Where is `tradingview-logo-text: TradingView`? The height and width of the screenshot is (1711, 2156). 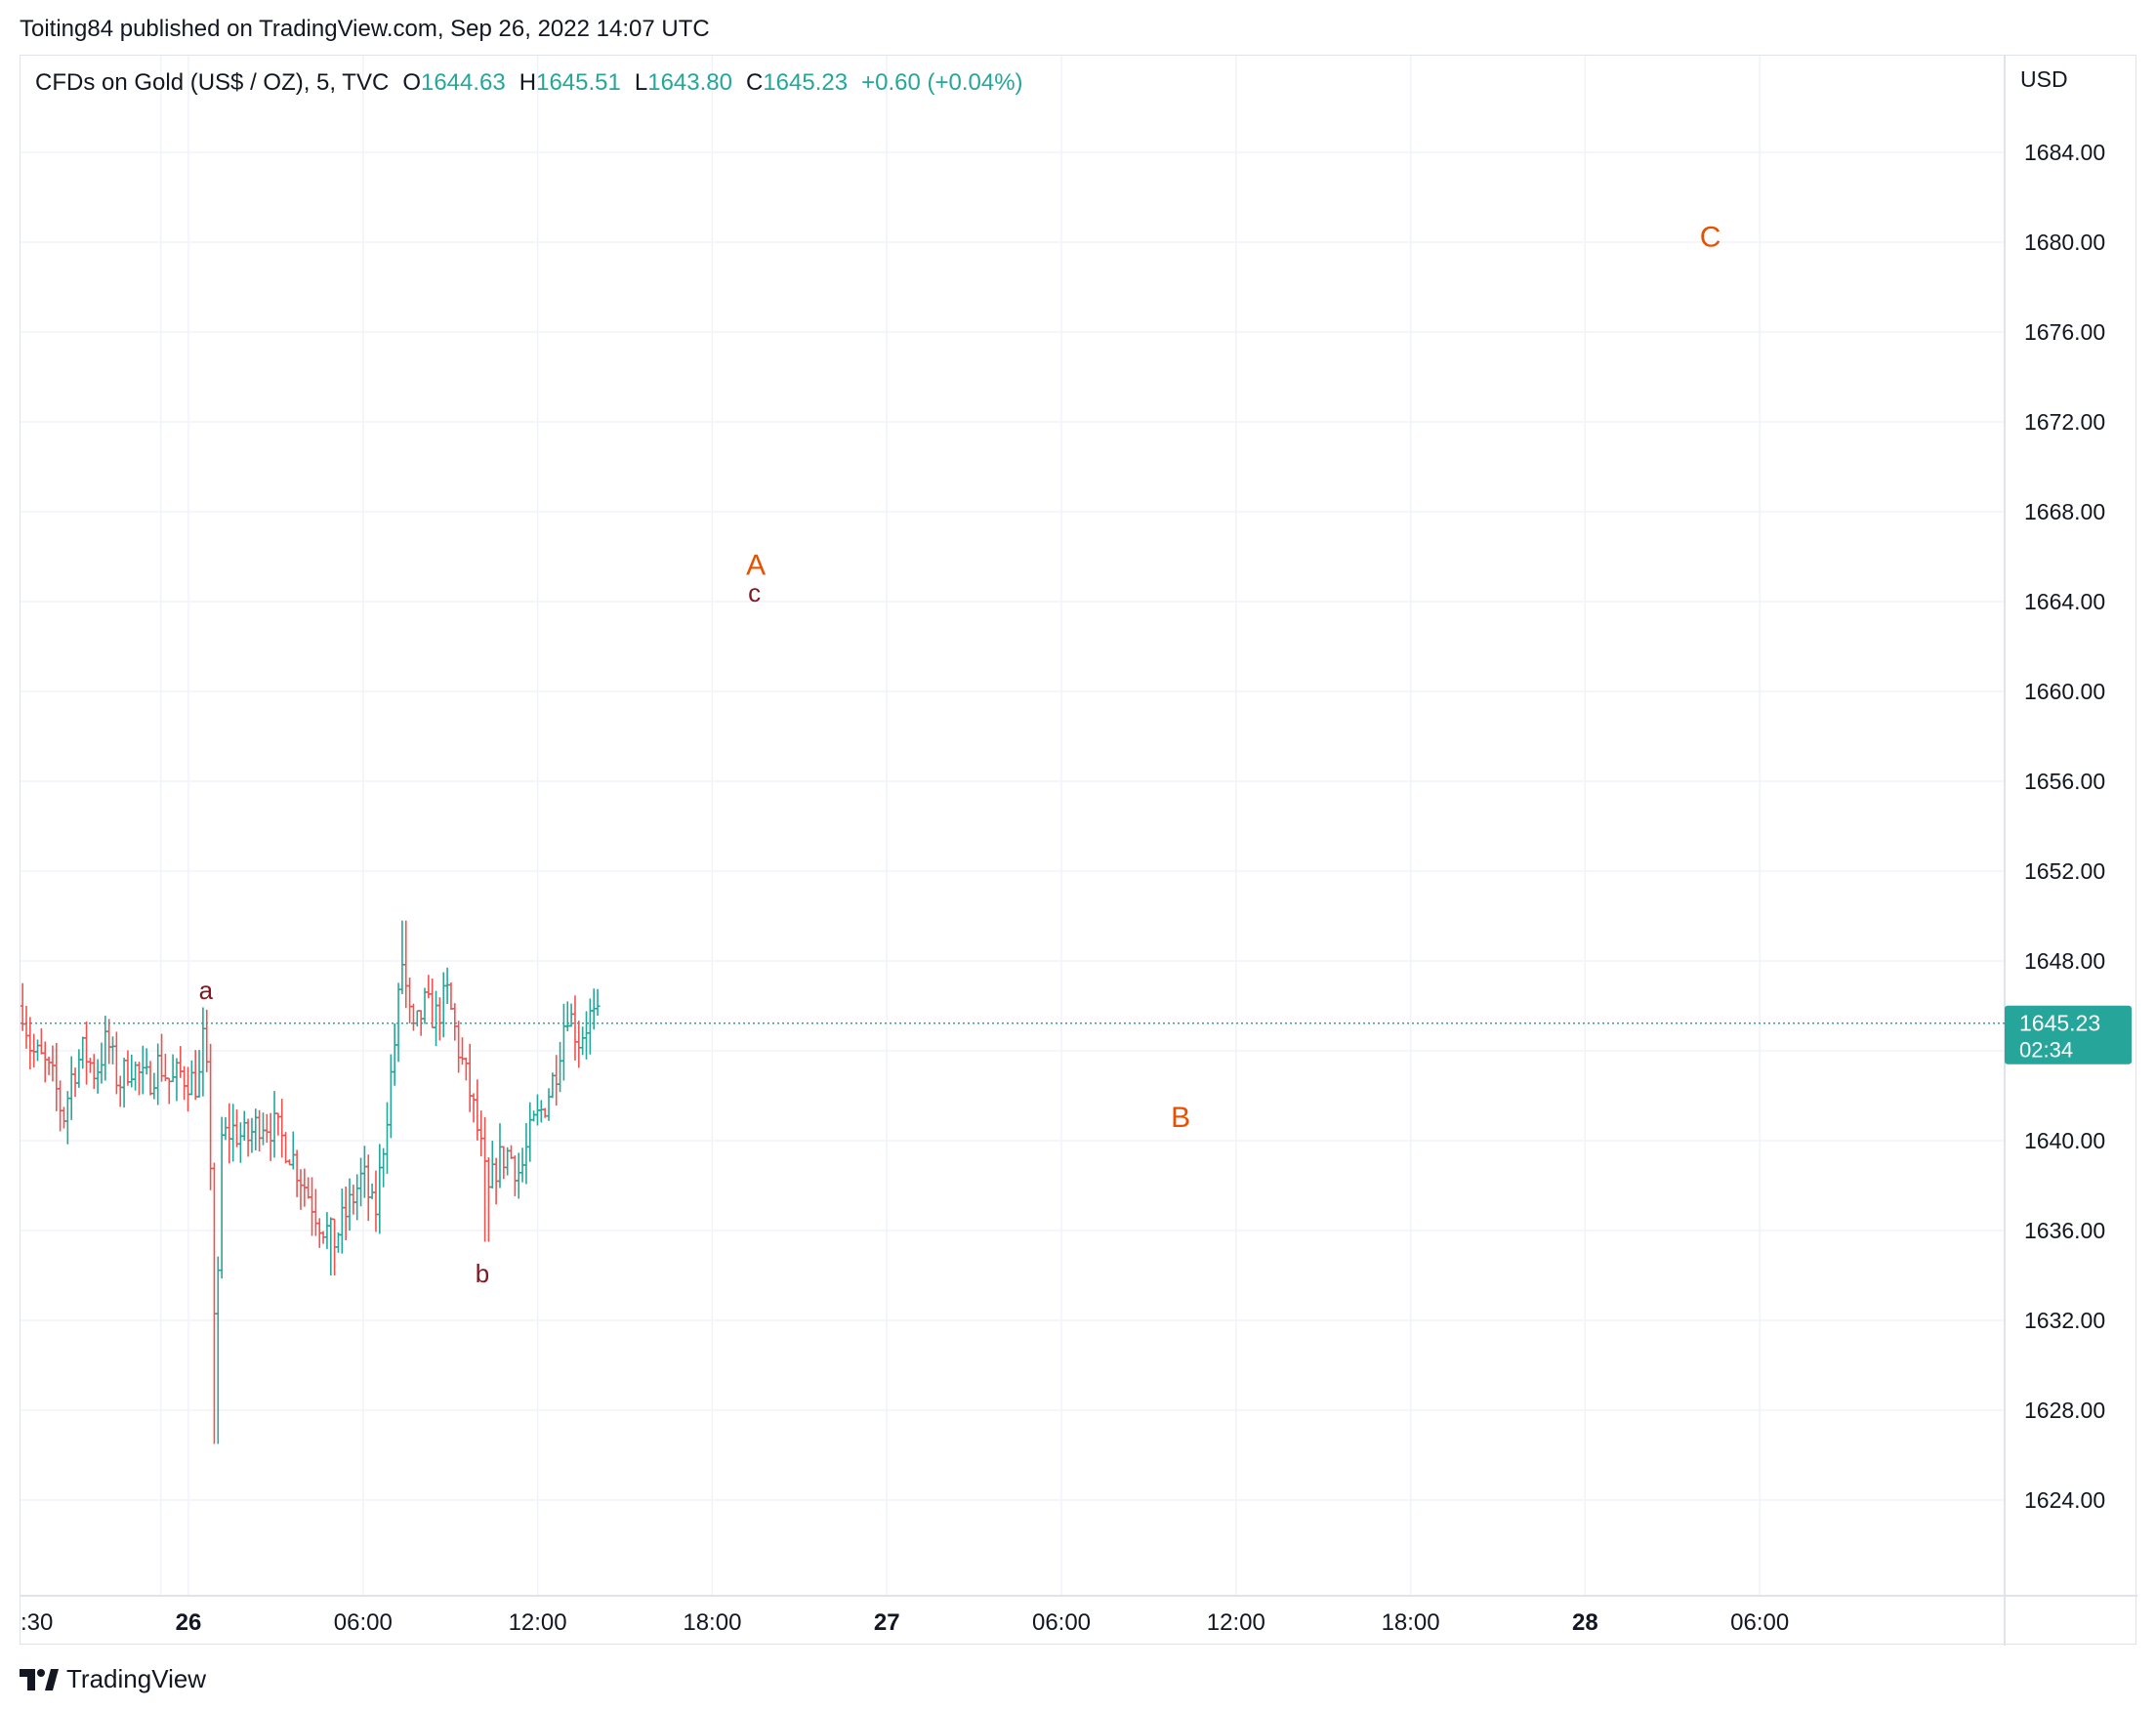 tradingview-logo-text: TradingView is located at coordinates (136, 1679).